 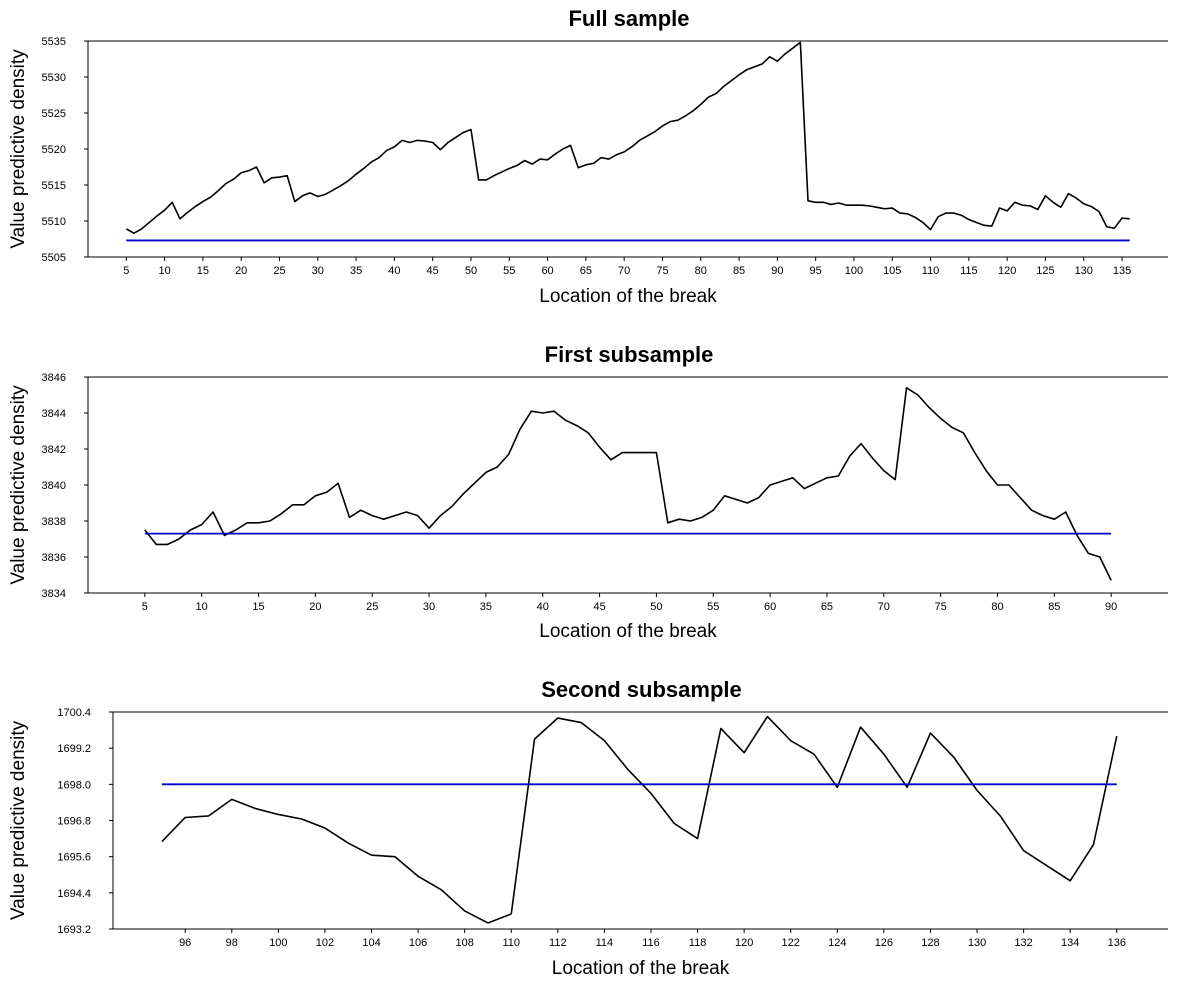 What do you see at coordinates (464, 943) in the screenshot?
I see `x-tick-label: 108` at bounding box center [464, 943].